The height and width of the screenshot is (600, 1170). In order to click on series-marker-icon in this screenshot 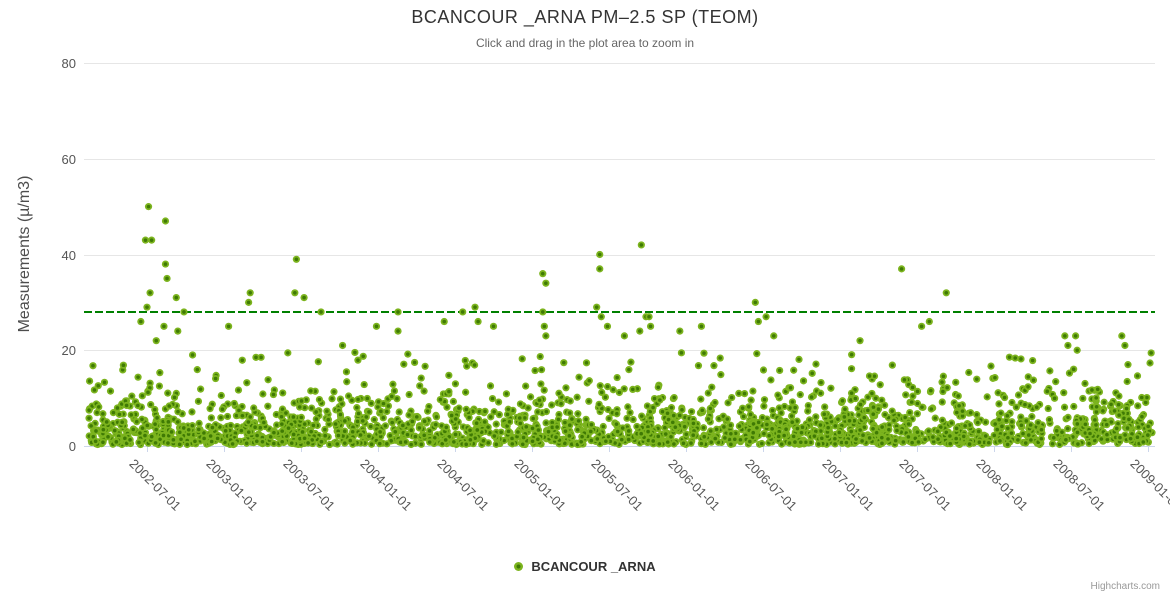, I will do `click(519, 566)`.